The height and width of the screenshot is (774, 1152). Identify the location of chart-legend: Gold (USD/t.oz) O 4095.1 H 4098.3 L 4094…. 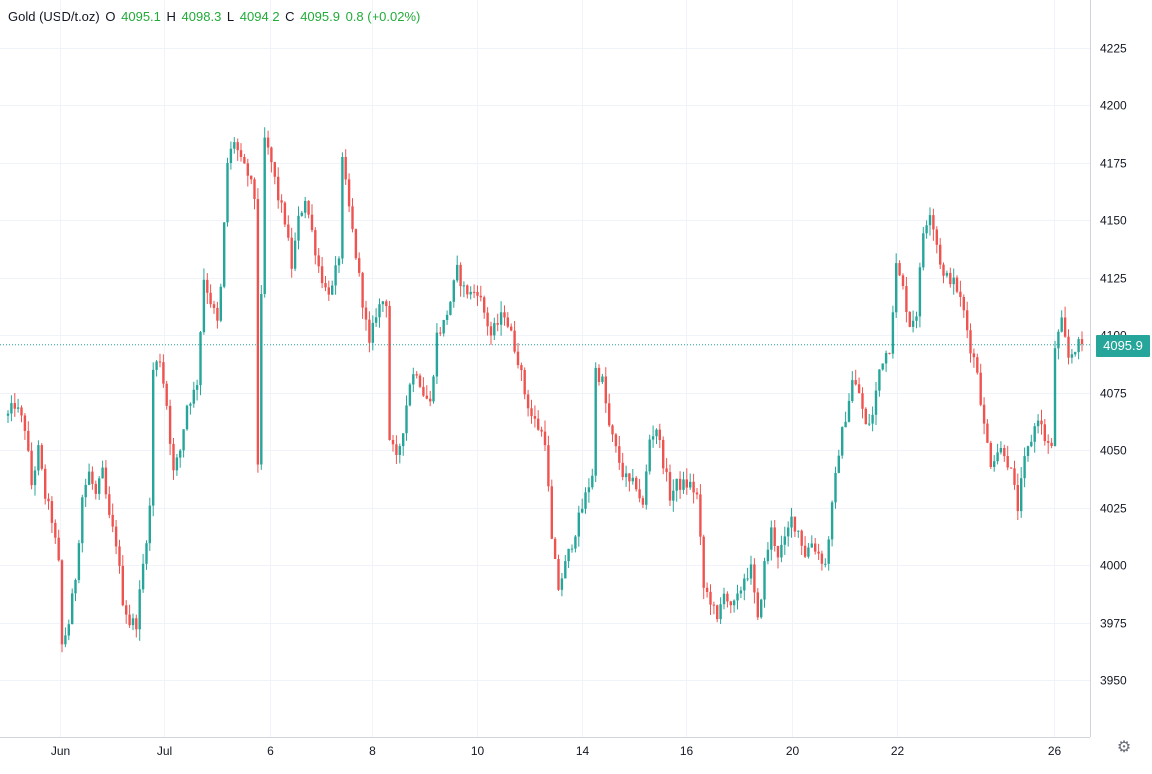
(215, 16).